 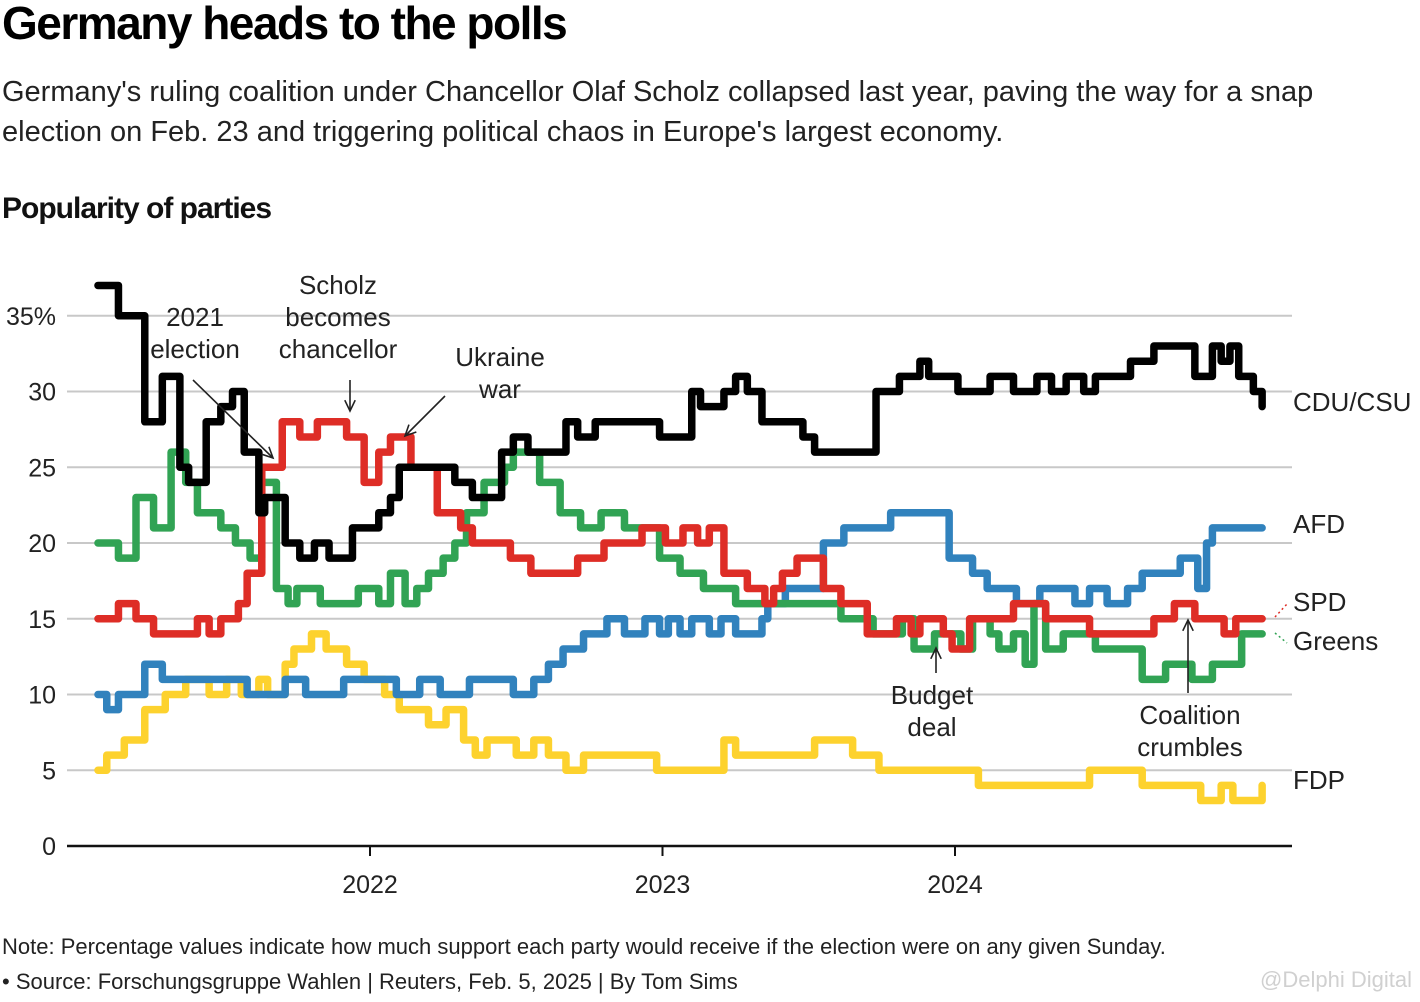 I want to click on y-tick-label: 30, so click(x=42, y=393).